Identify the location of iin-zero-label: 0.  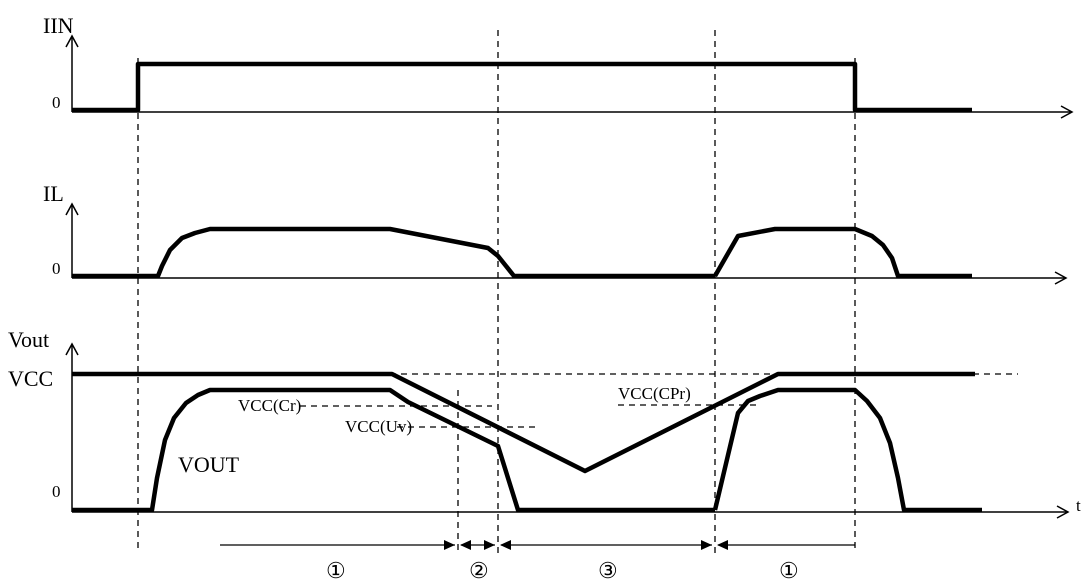
(56, 102).